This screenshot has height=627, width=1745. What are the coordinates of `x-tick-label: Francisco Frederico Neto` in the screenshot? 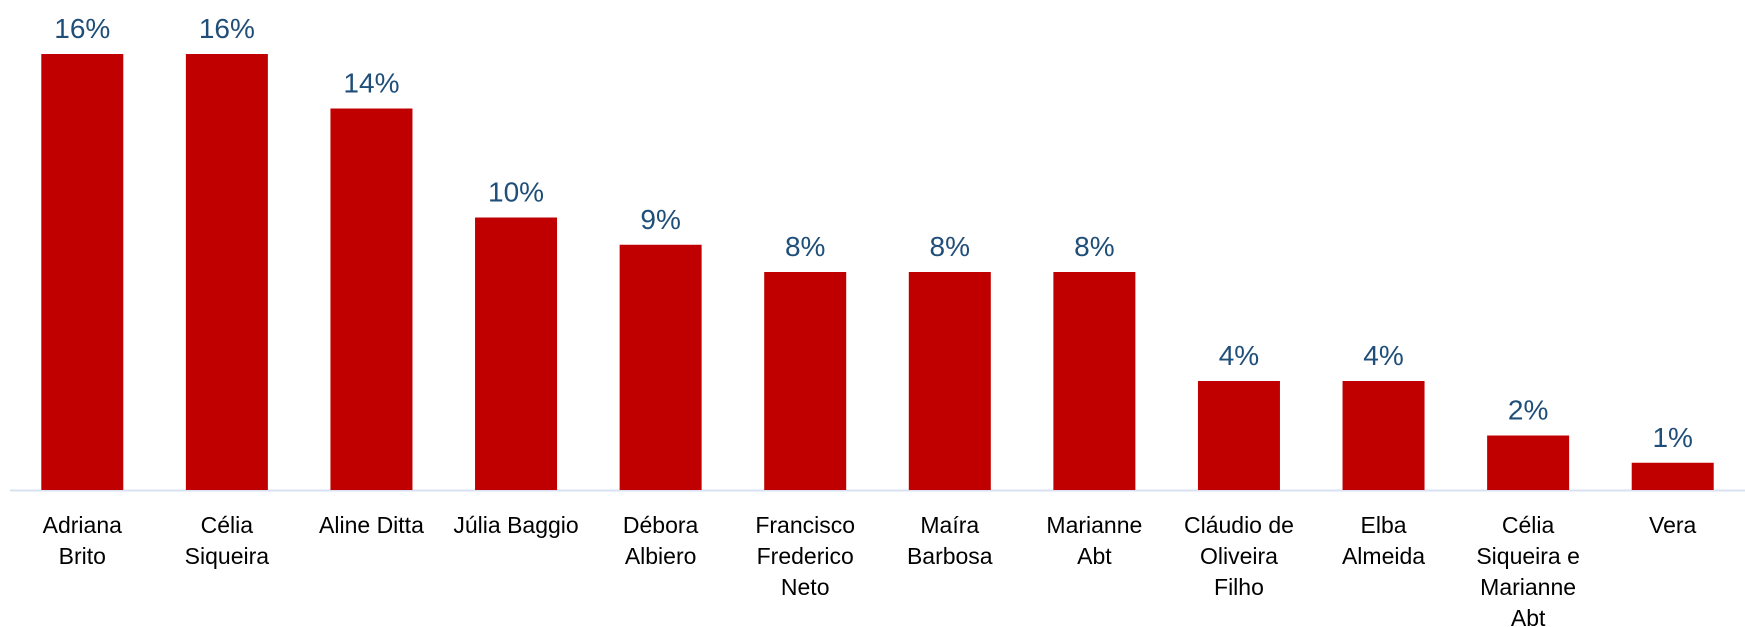 It's located at (805, 556).